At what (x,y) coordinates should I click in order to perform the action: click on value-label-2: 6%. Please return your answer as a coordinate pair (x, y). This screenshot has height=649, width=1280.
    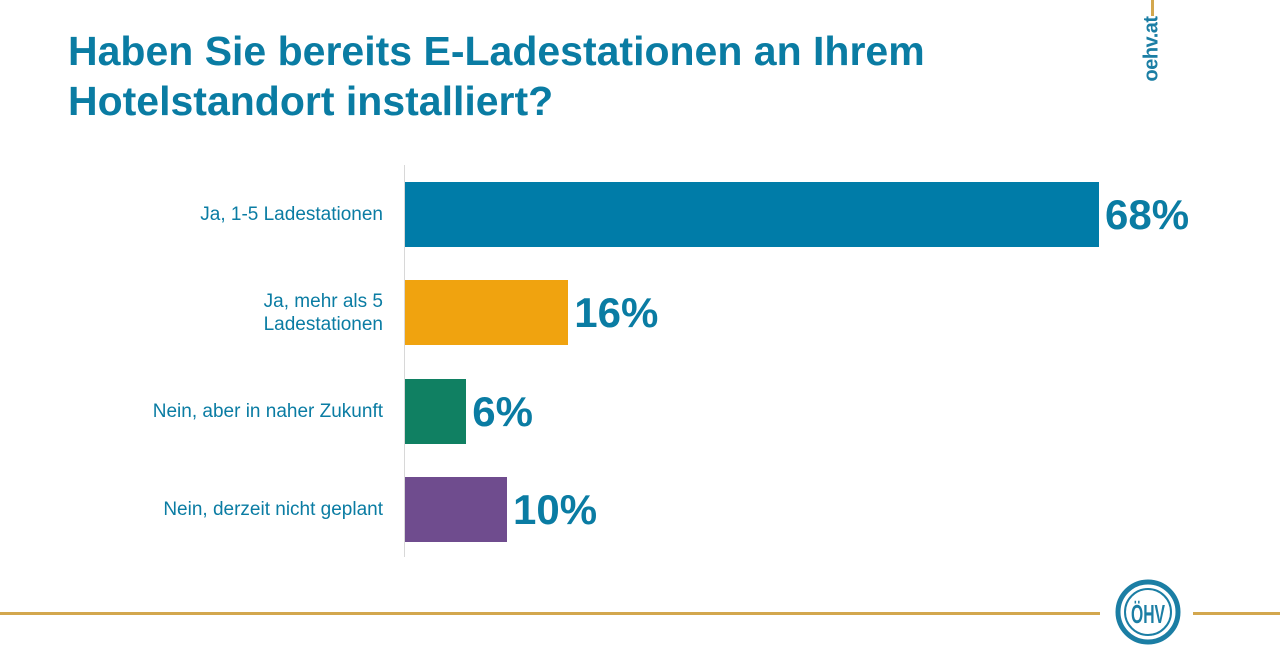
    Looking at the image, I should click on (502, 411).